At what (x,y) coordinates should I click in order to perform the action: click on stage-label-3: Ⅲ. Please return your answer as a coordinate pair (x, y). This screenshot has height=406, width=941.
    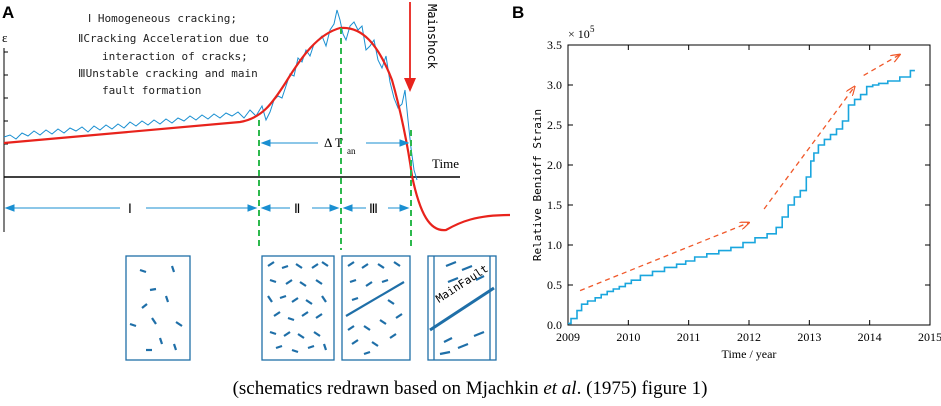
    Looking at the image, I should click on (373, 208).